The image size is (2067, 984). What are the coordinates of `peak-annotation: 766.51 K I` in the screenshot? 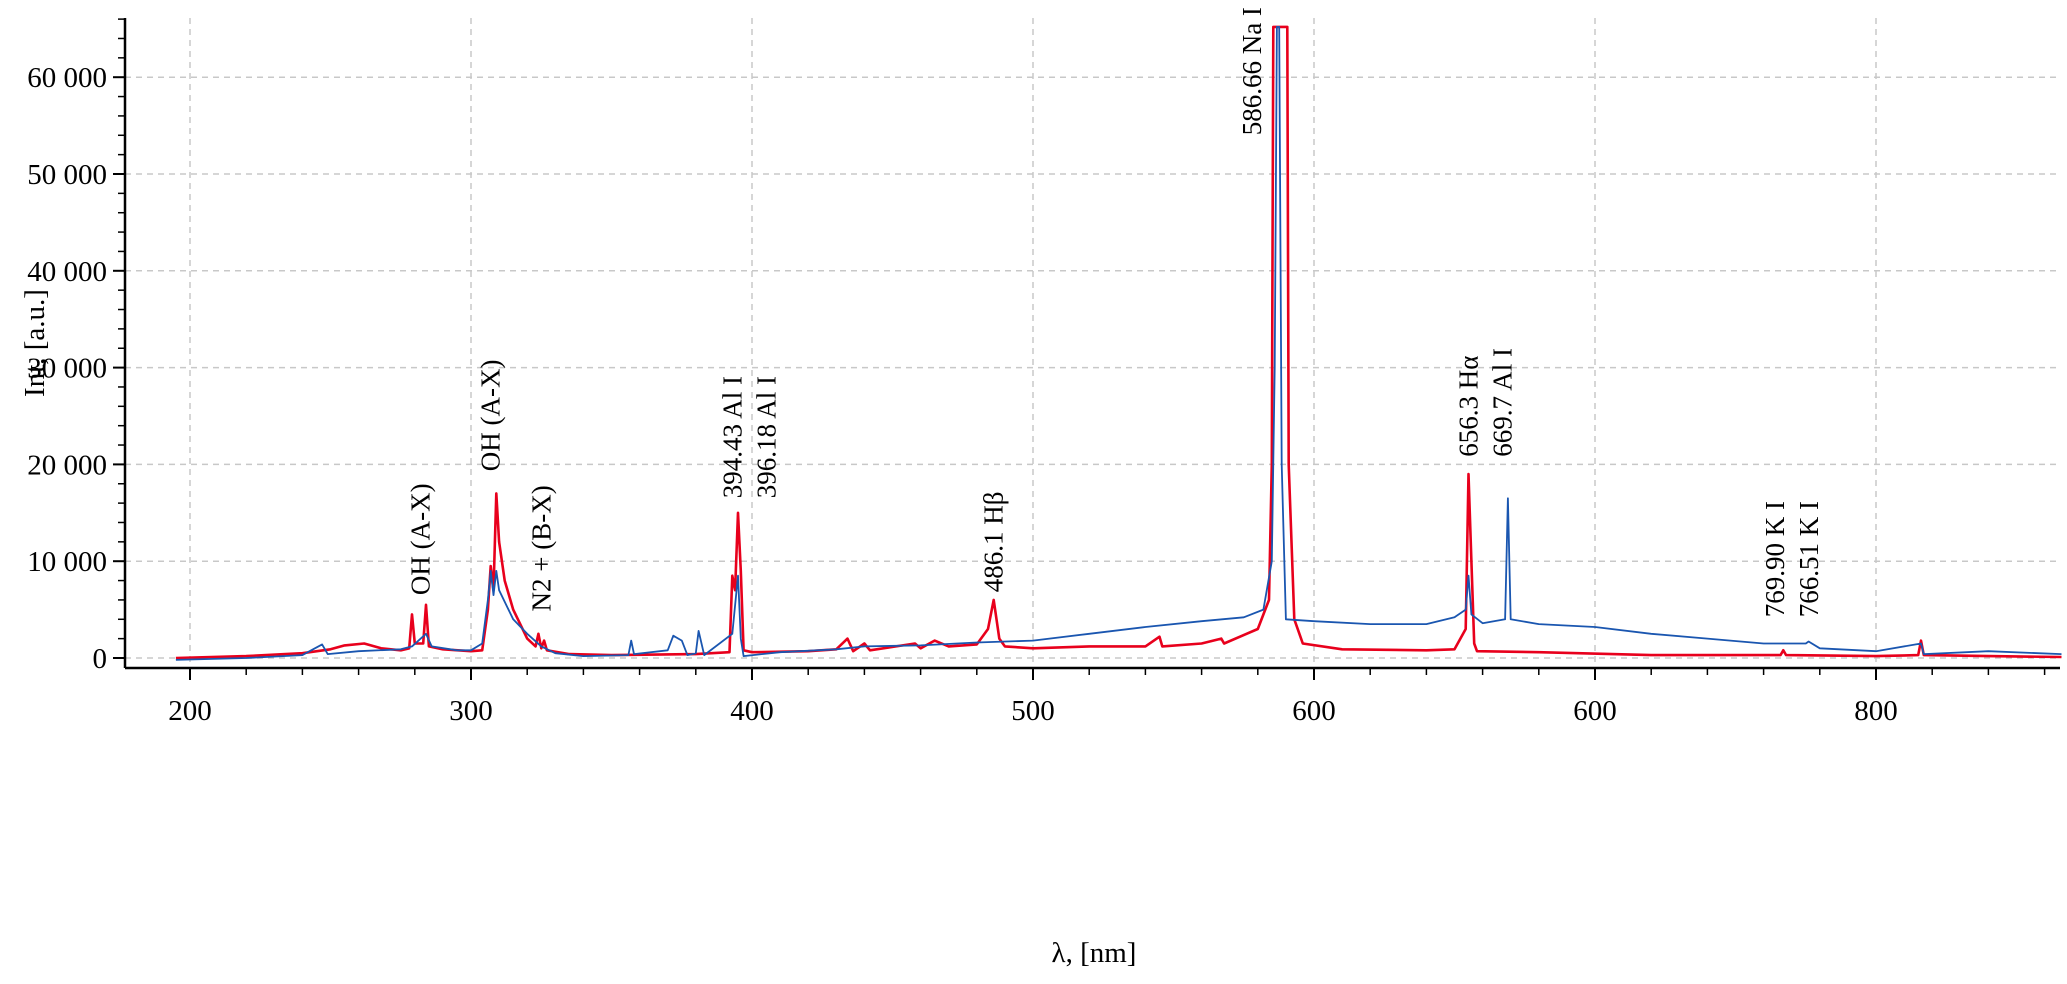 It's located at (1809, 559).